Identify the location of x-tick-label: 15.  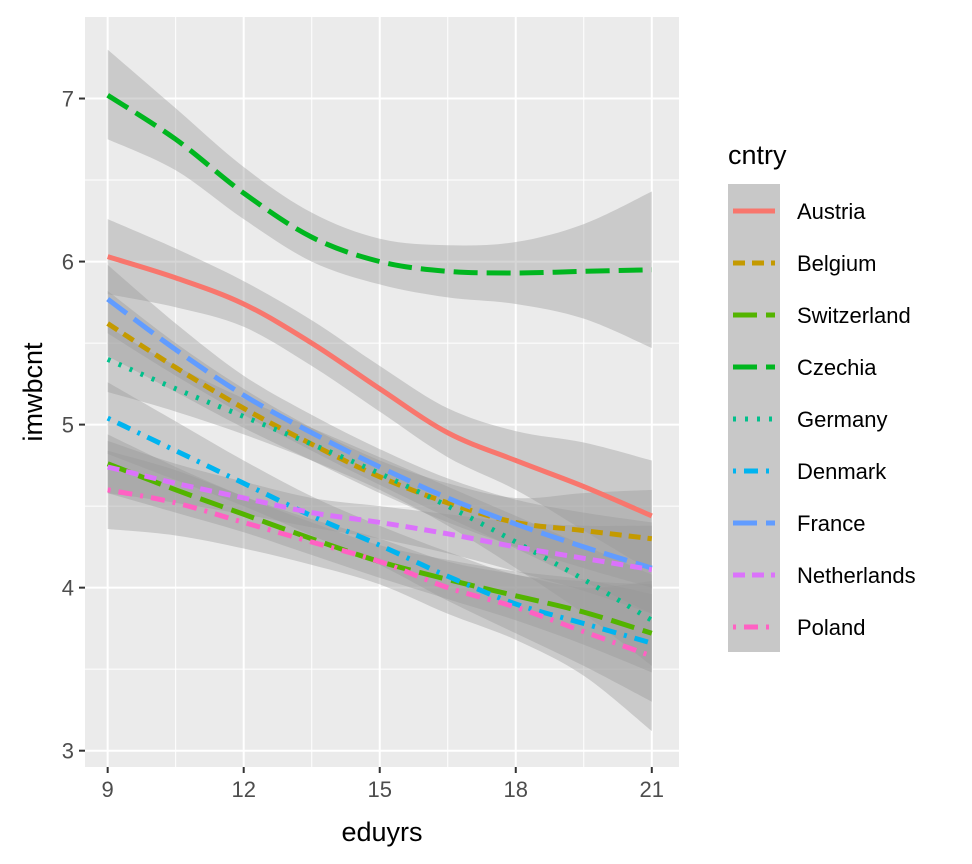
(379, 789).